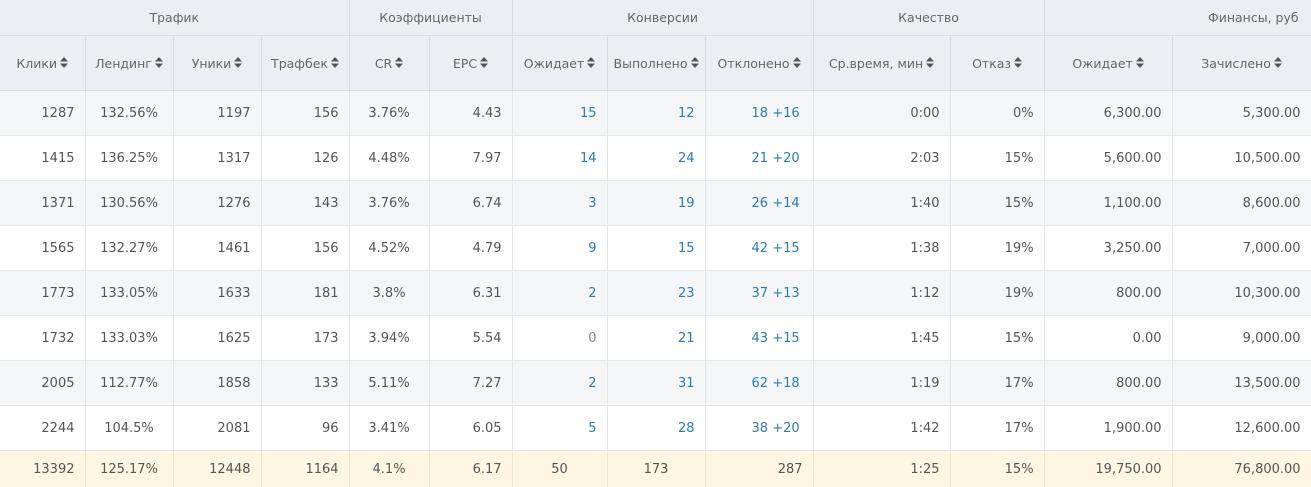  I want to click on cell-done: 23, so click(656, 293).